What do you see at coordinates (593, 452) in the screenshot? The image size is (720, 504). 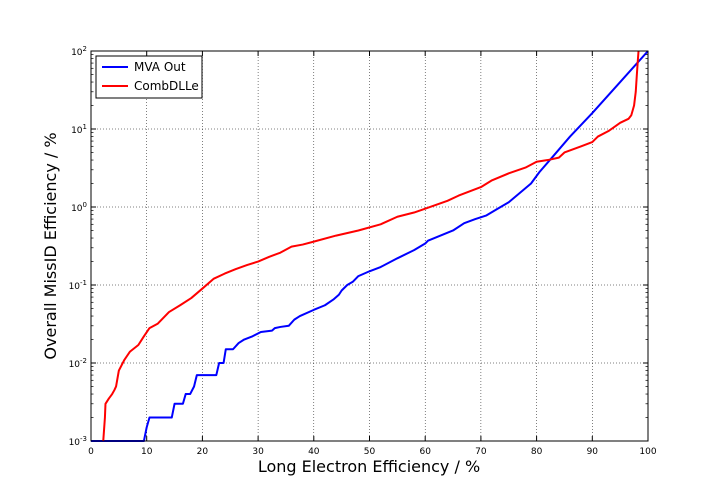 I see `x-tick-label: 90` at bounding box center [593, 452].